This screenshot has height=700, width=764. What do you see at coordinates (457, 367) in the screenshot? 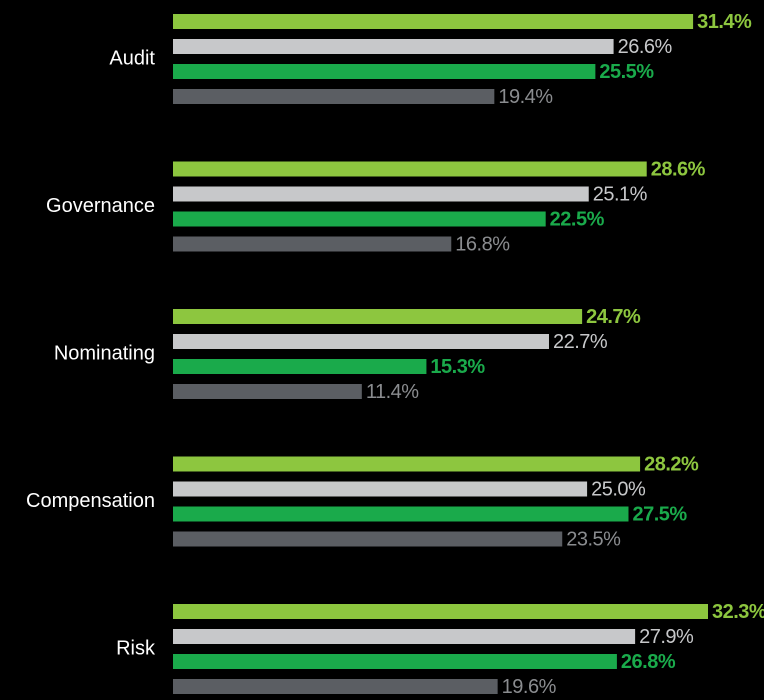
I see `value-label: 15.3%` at bounding box center [457, 367].